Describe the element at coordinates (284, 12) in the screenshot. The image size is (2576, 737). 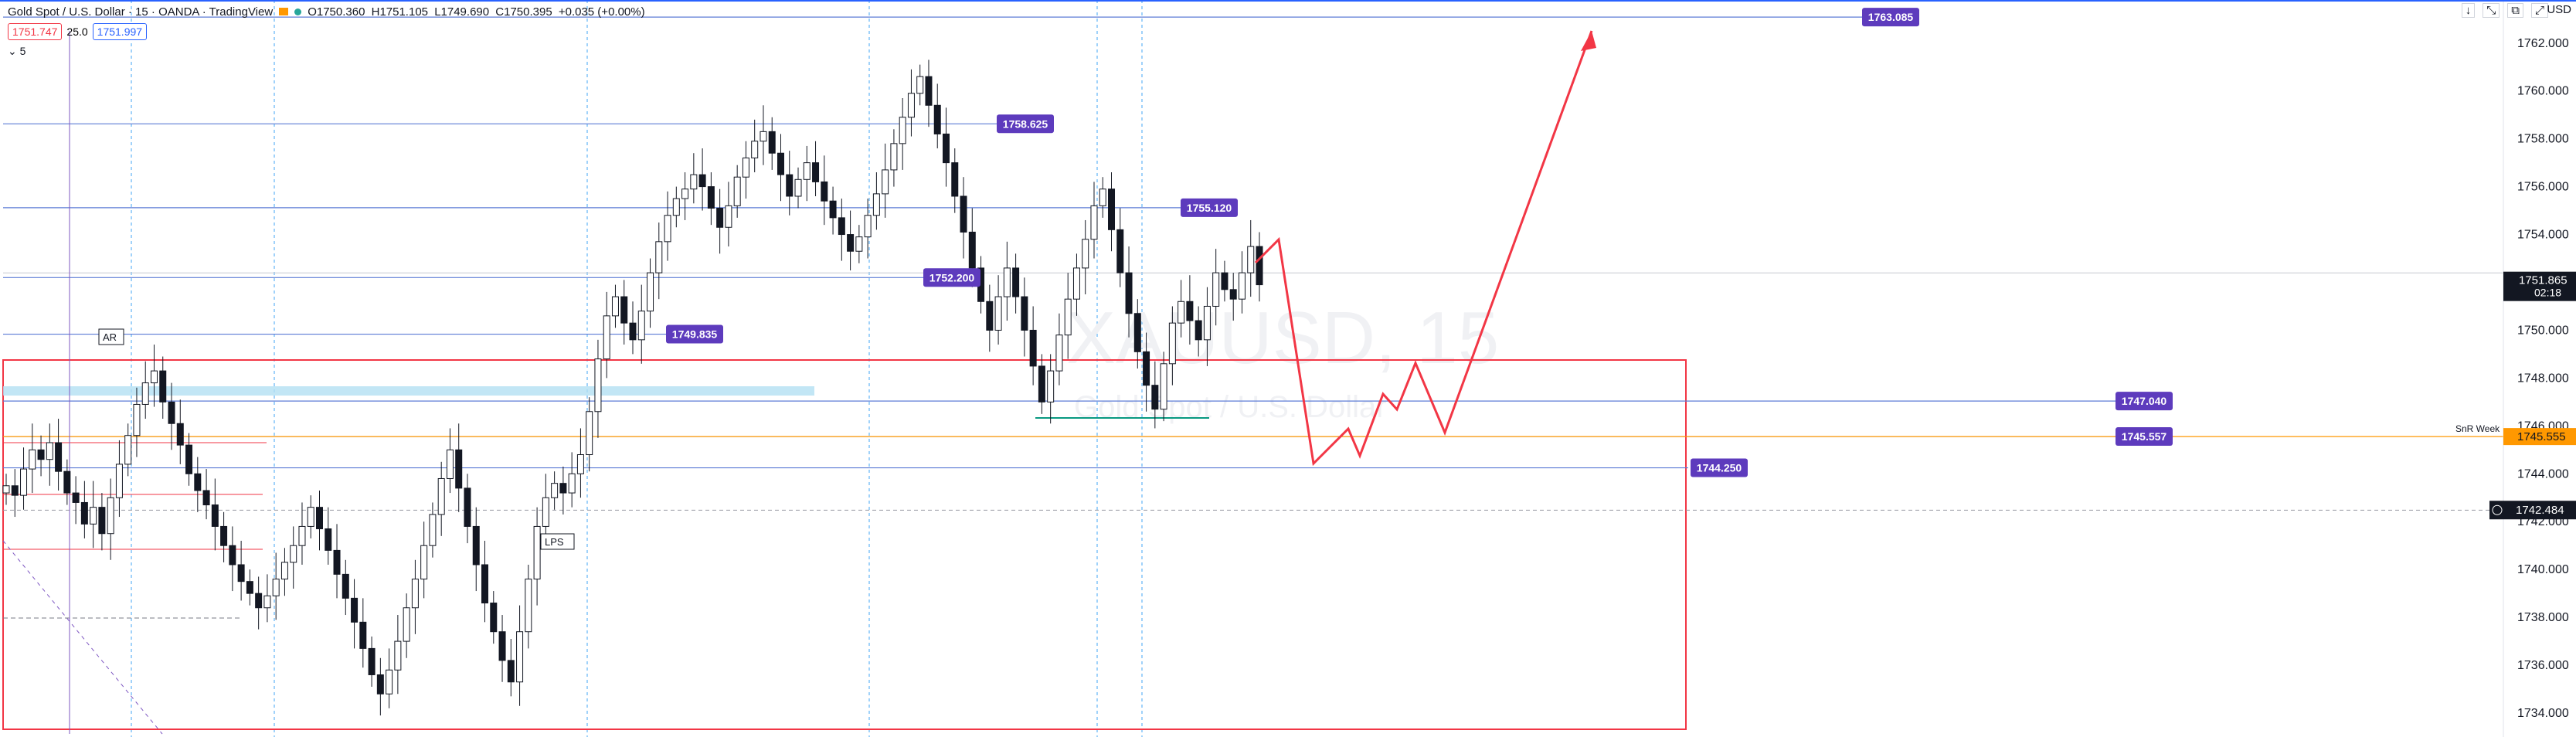
I see `flag-icon` at that location.